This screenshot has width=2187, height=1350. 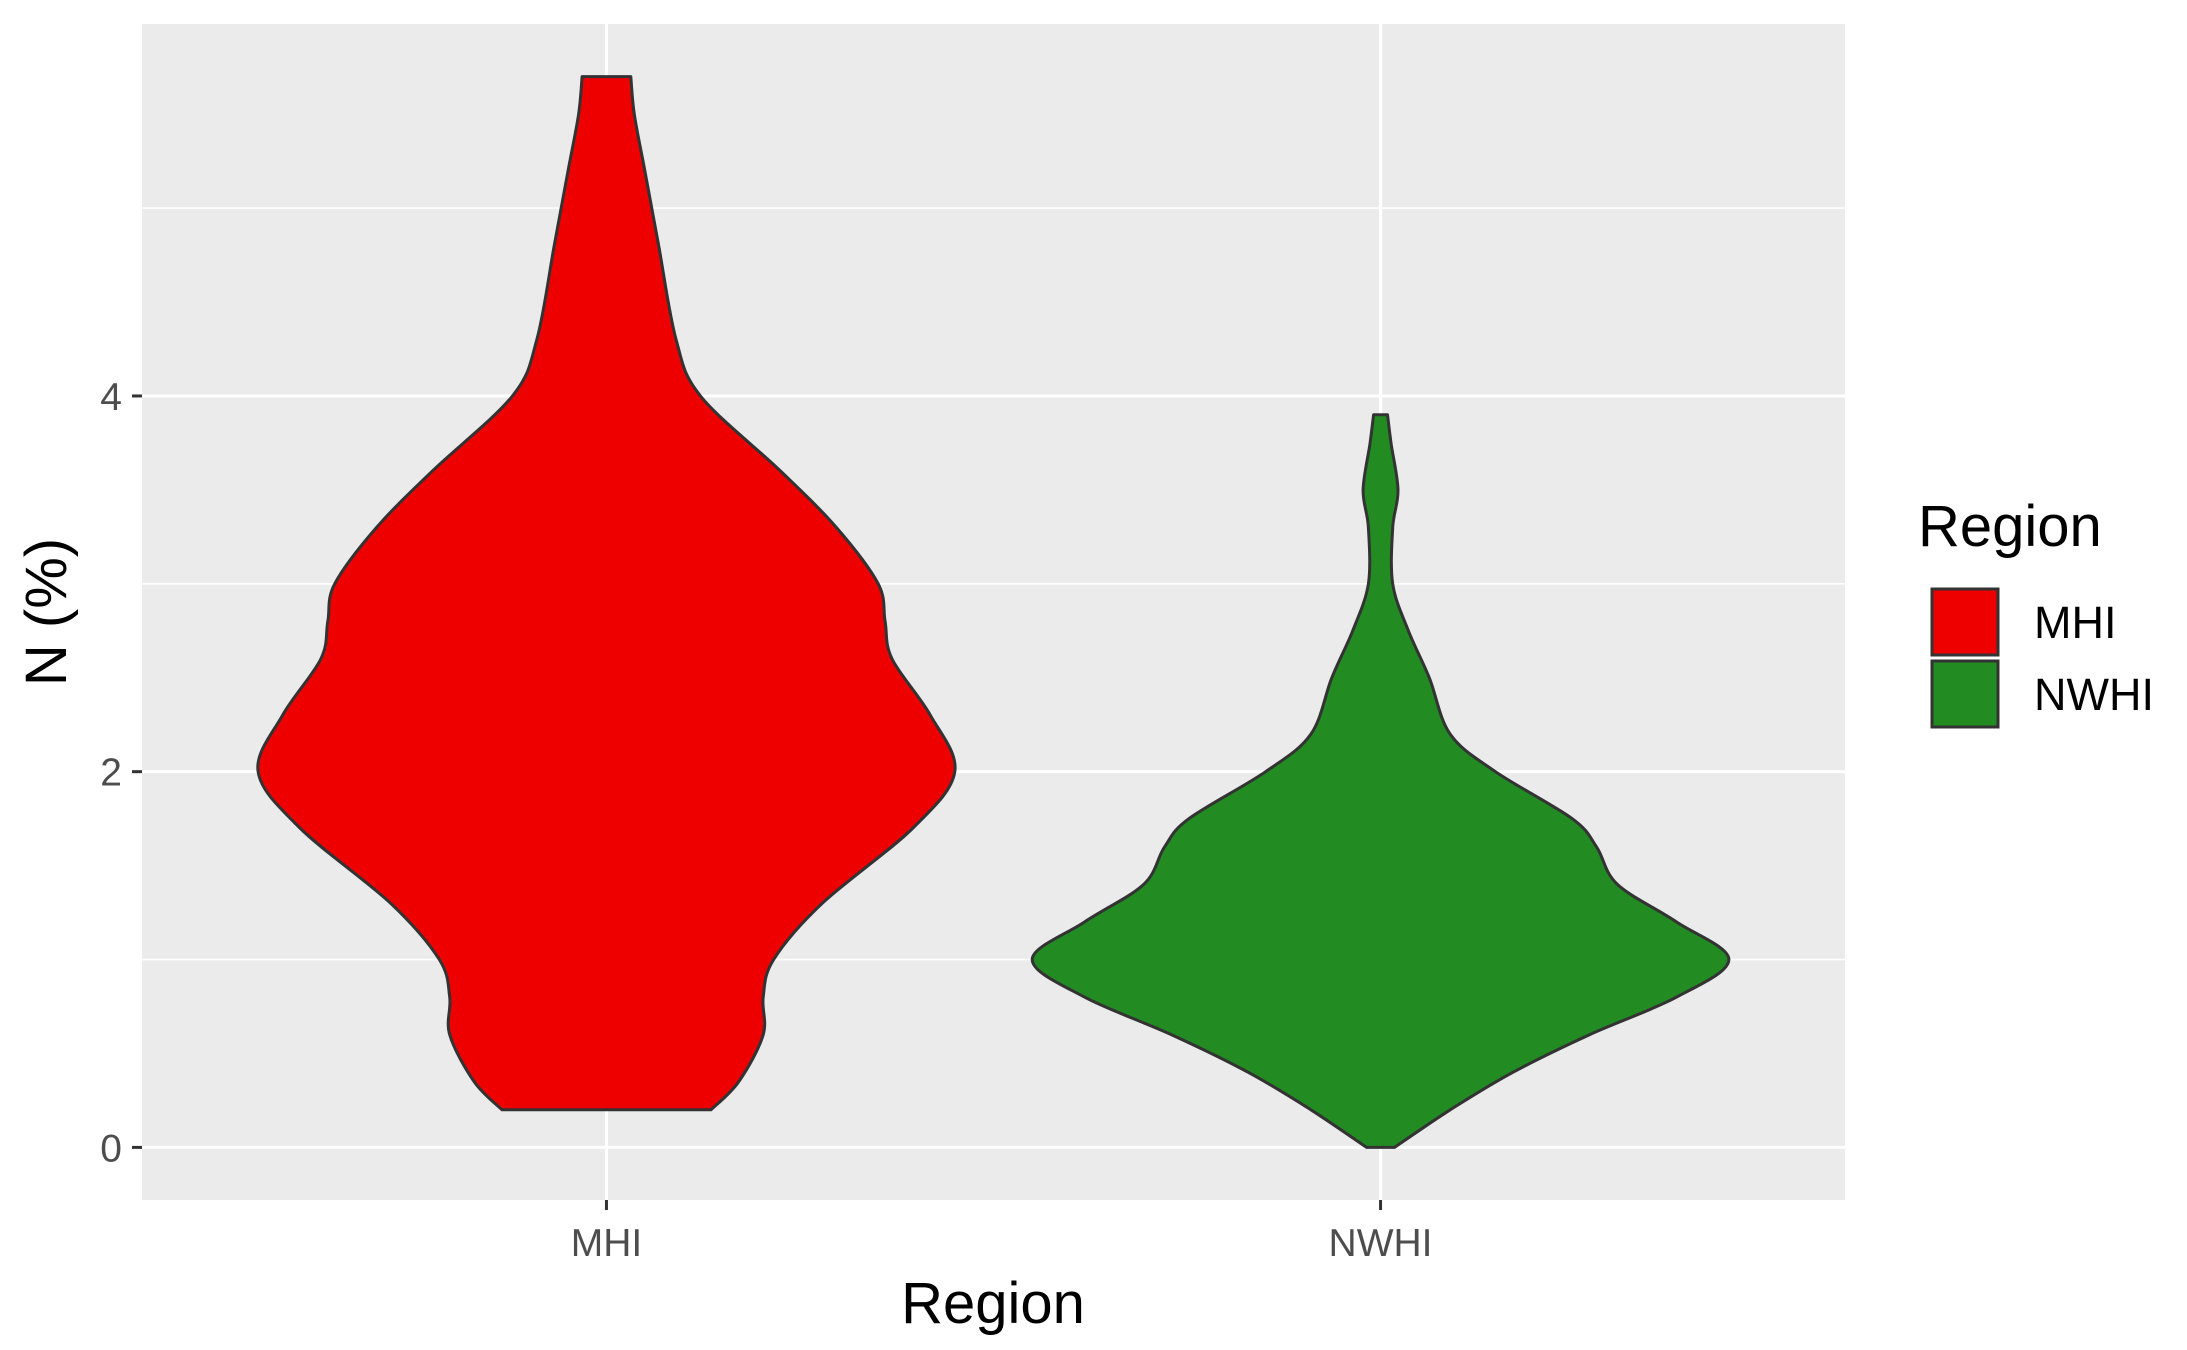 I want to click on y-tick-label: 0, so click(x=111, y=1148).